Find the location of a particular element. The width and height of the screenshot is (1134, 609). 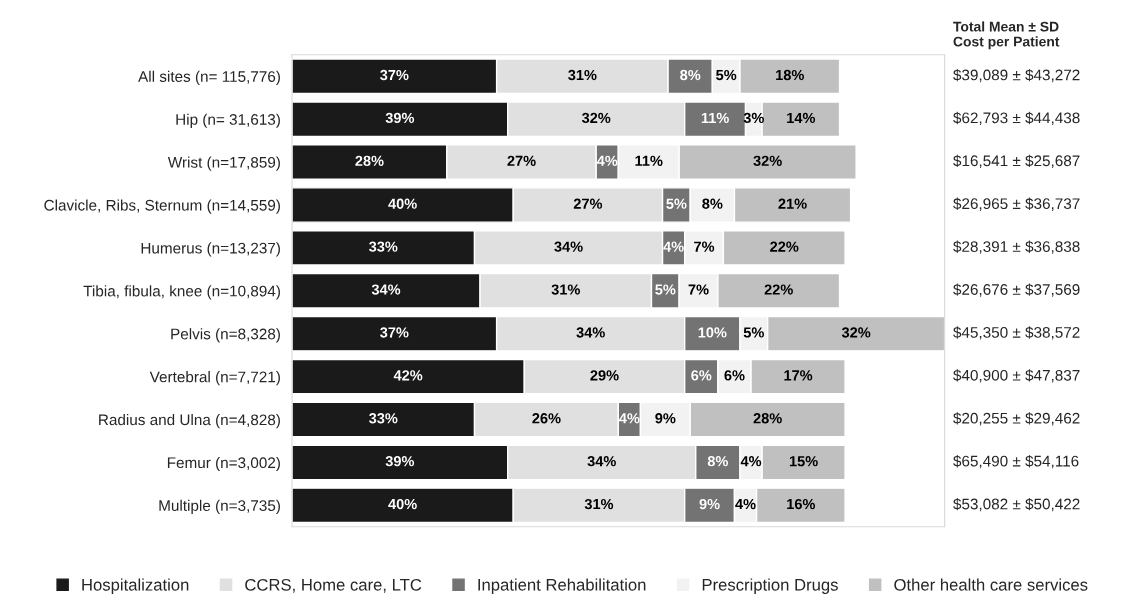

data-label: 10% is located at coordinates (712, 332).